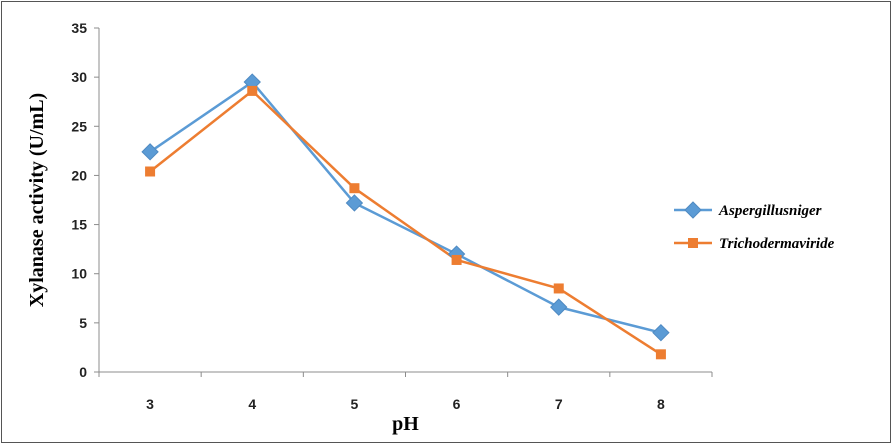 The height and width of the screenshot is (447, 895). What do you see at coordinates (79, 225) in the screenshot?
I see `y-tick-label: 15` at bounding box center [79, 225].